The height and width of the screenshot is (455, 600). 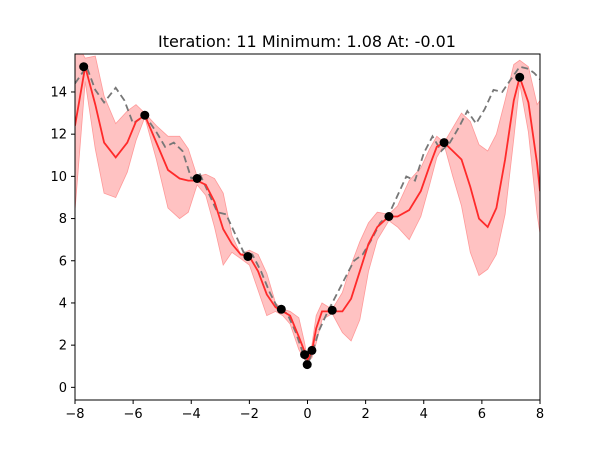 What do you see at coordinates (74, 414) in the screenshot?
I see `x-tick-label: −8` at bounding box center [74, 414].